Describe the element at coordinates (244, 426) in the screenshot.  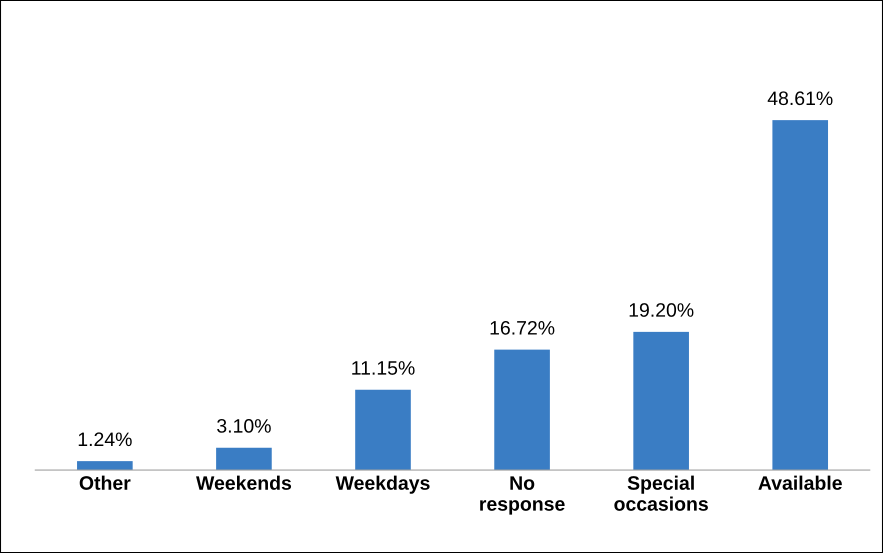
I see `data-label: 3.10%` at that location.